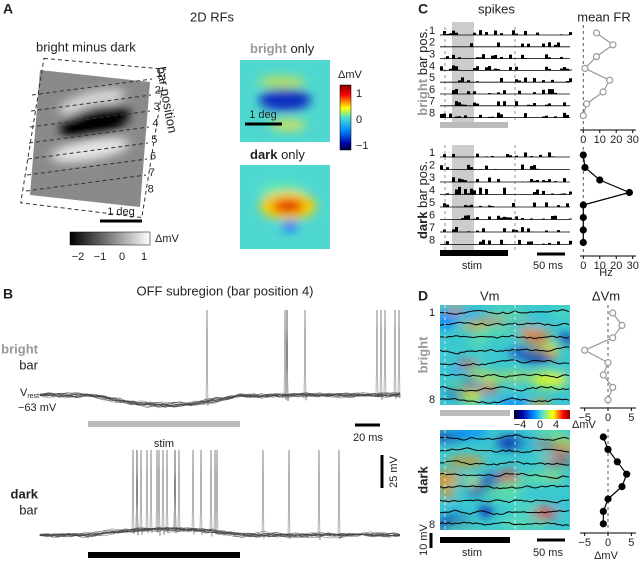 Image resolution: width=640 pixels, height=562 pixels. Describe the element at coordinates (463, 197) in the screenshot. I see `stim-window` at that location.